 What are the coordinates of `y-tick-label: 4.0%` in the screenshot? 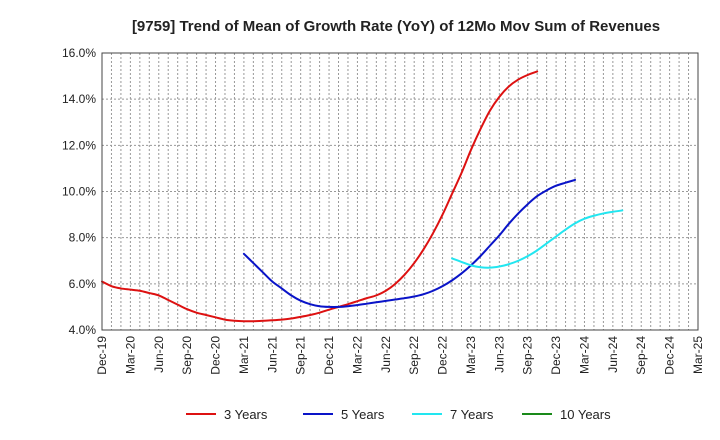 It's located at (83, 330).